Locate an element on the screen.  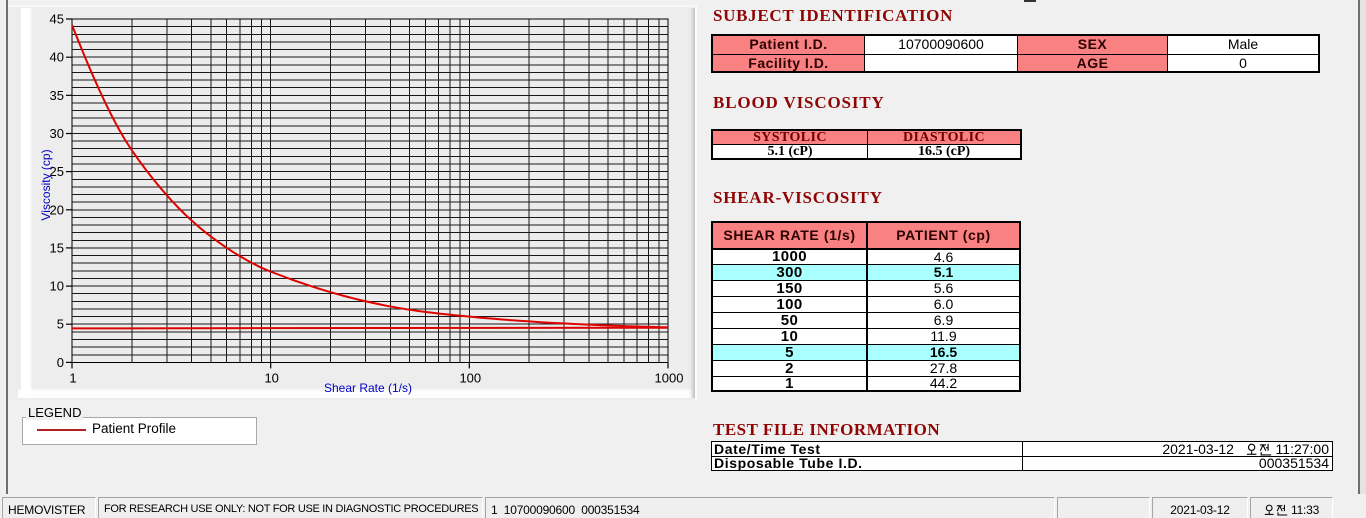
svg-text: 100 is located at coordinates (470, 377).